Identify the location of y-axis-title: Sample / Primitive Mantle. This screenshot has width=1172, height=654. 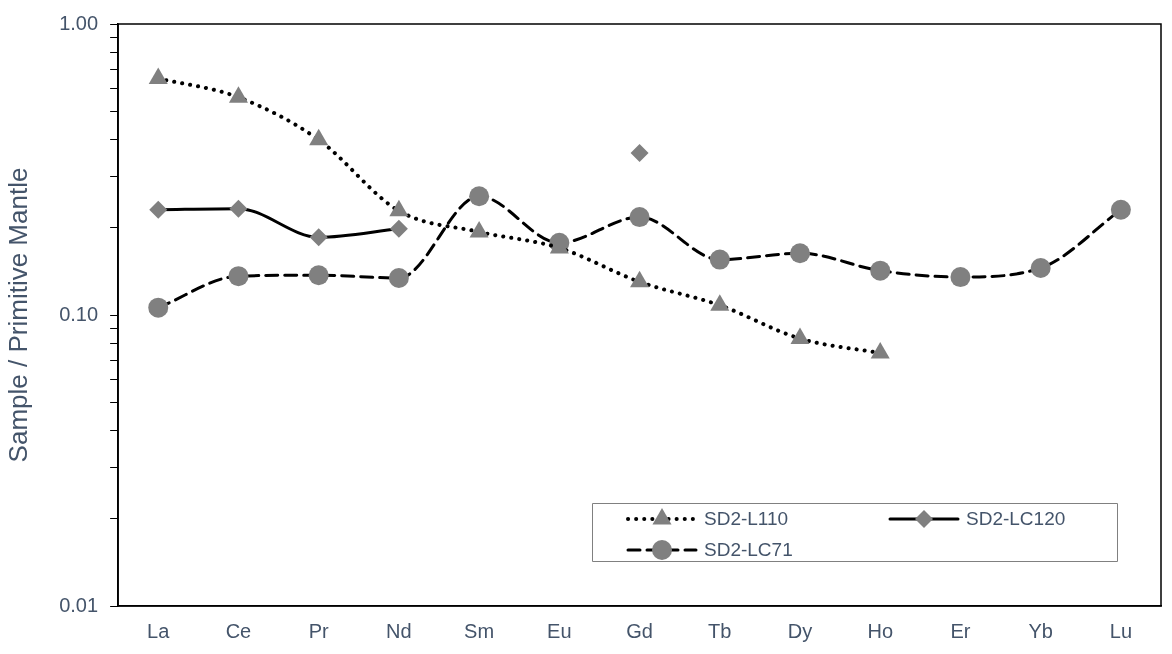
(17, 315).